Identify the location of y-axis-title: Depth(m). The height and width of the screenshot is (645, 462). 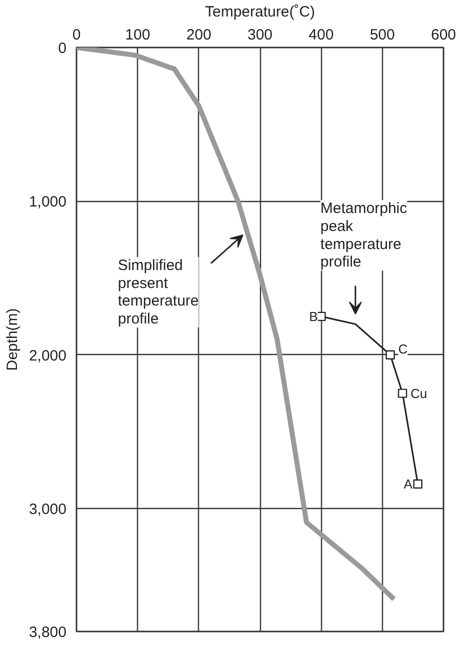
(12, 339).